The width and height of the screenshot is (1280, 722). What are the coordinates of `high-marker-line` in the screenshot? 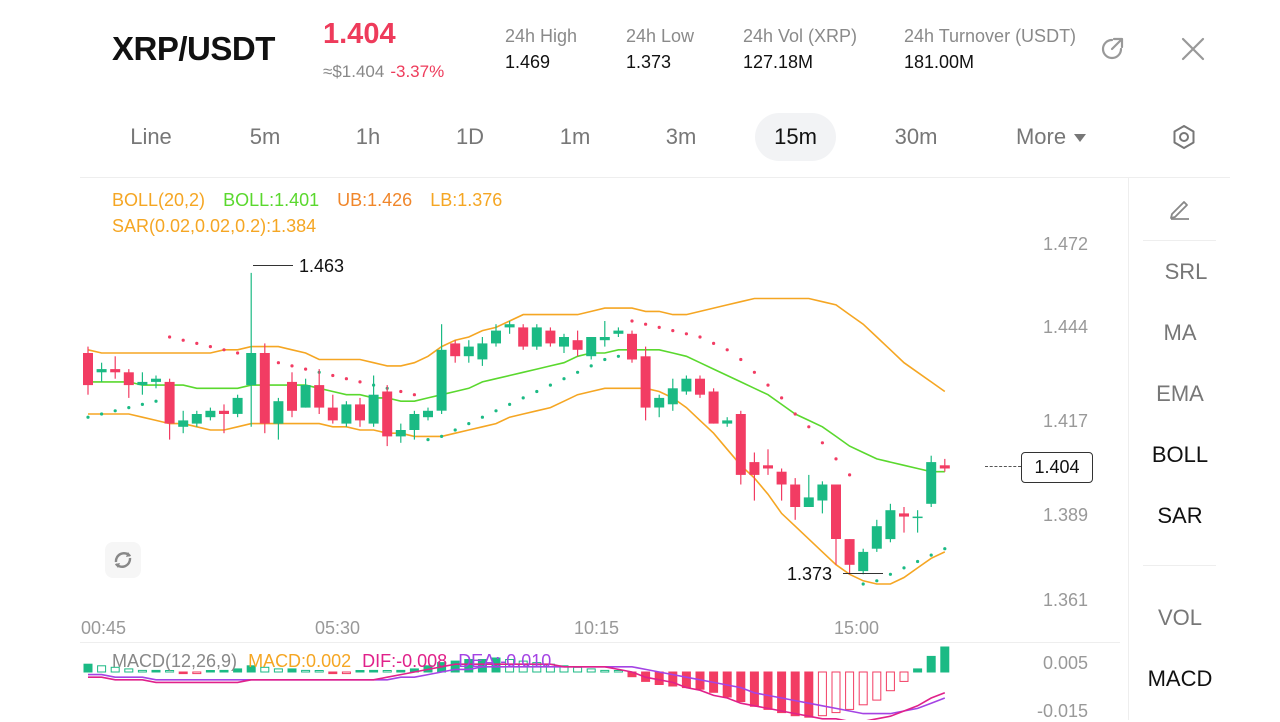 It's located at (273, 265).